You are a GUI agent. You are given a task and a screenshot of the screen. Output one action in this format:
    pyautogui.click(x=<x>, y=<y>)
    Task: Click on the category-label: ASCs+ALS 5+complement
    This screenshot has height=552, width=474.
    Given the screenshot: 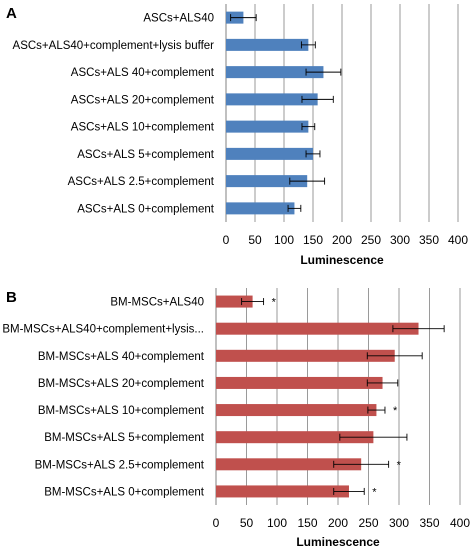 What is the action you would take?
    pyautogui.click(x=146, y=155)
    